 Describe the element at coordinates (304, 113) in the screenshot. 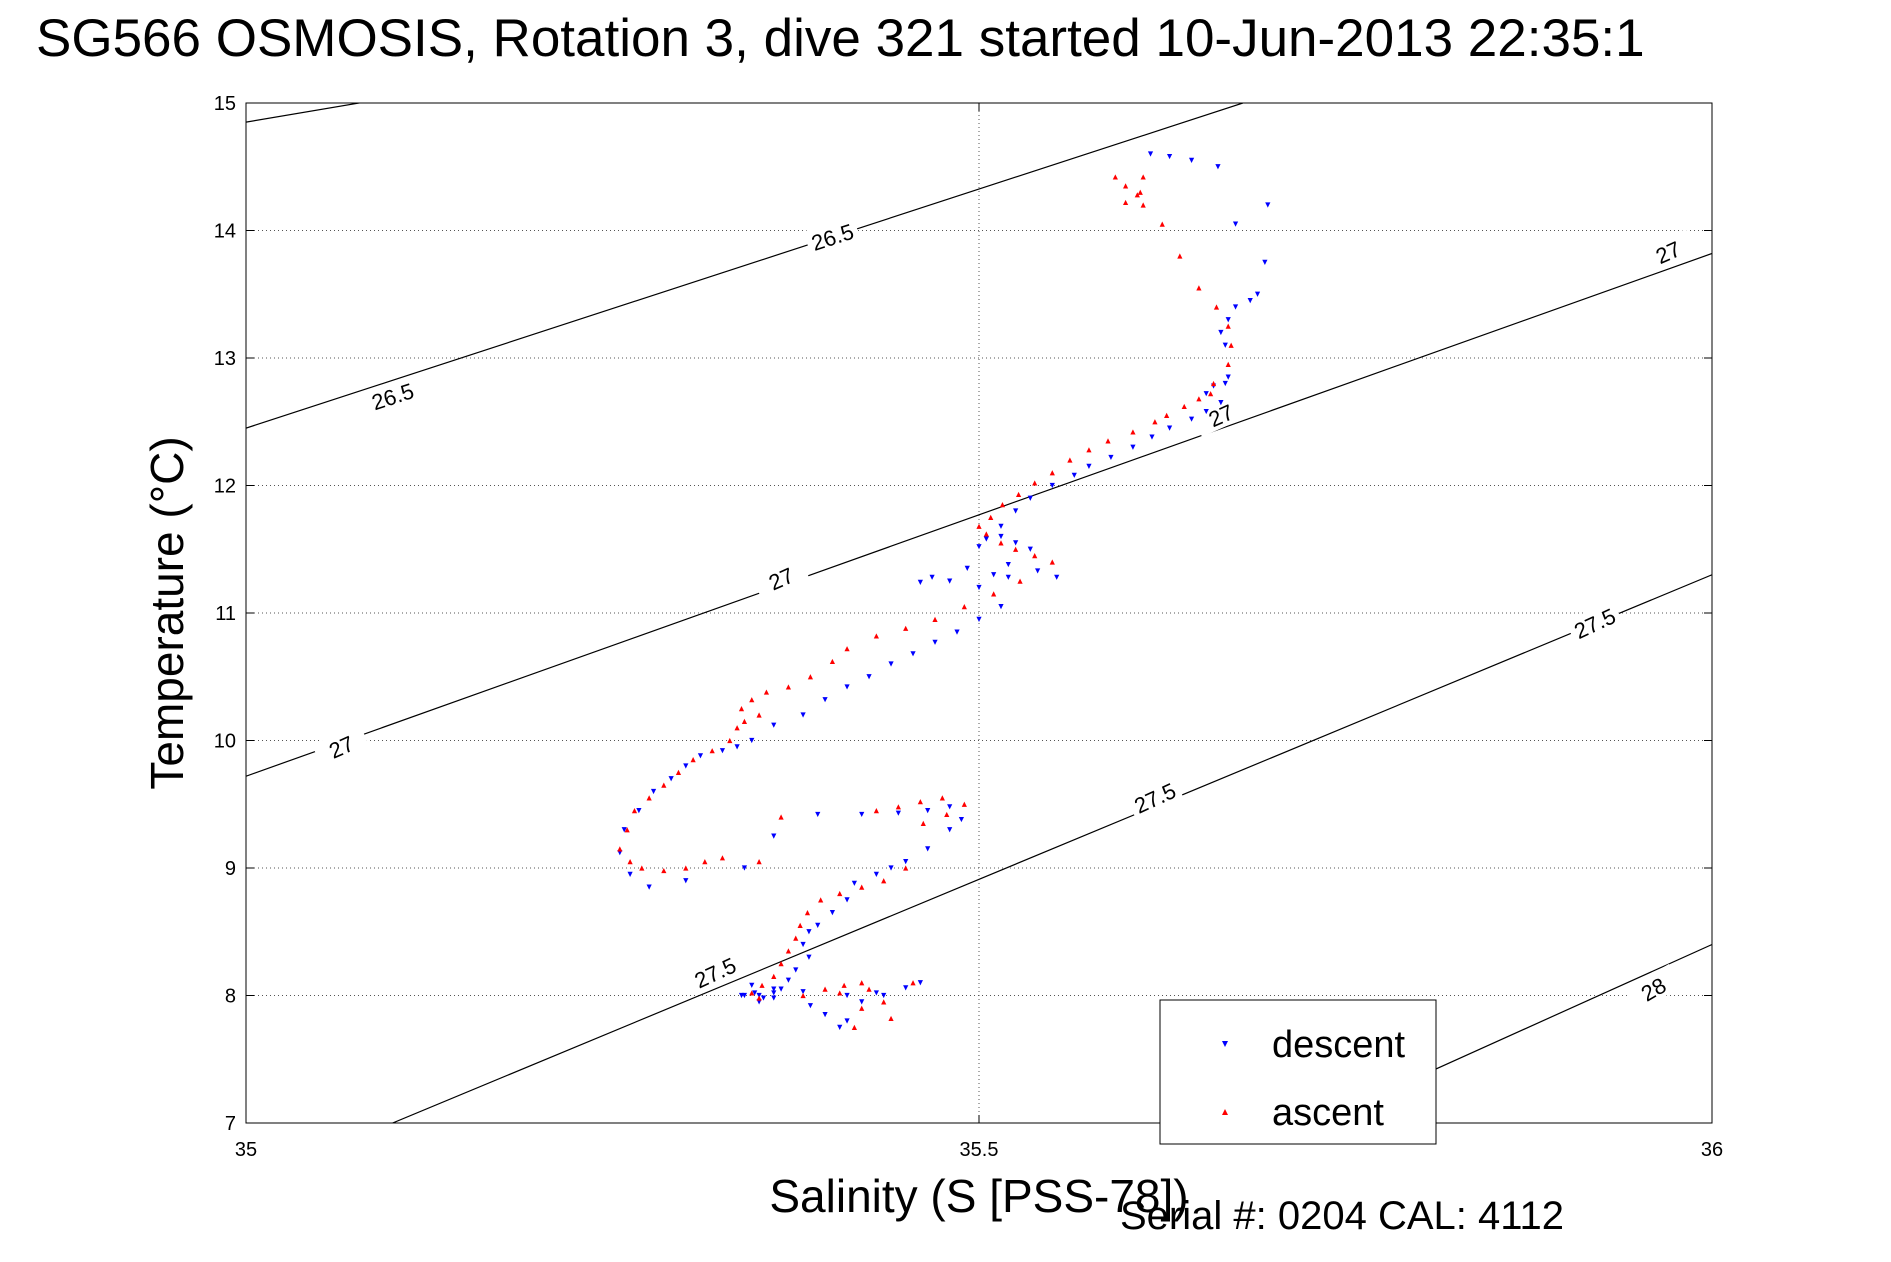

I see `density-contour-line` at that location.